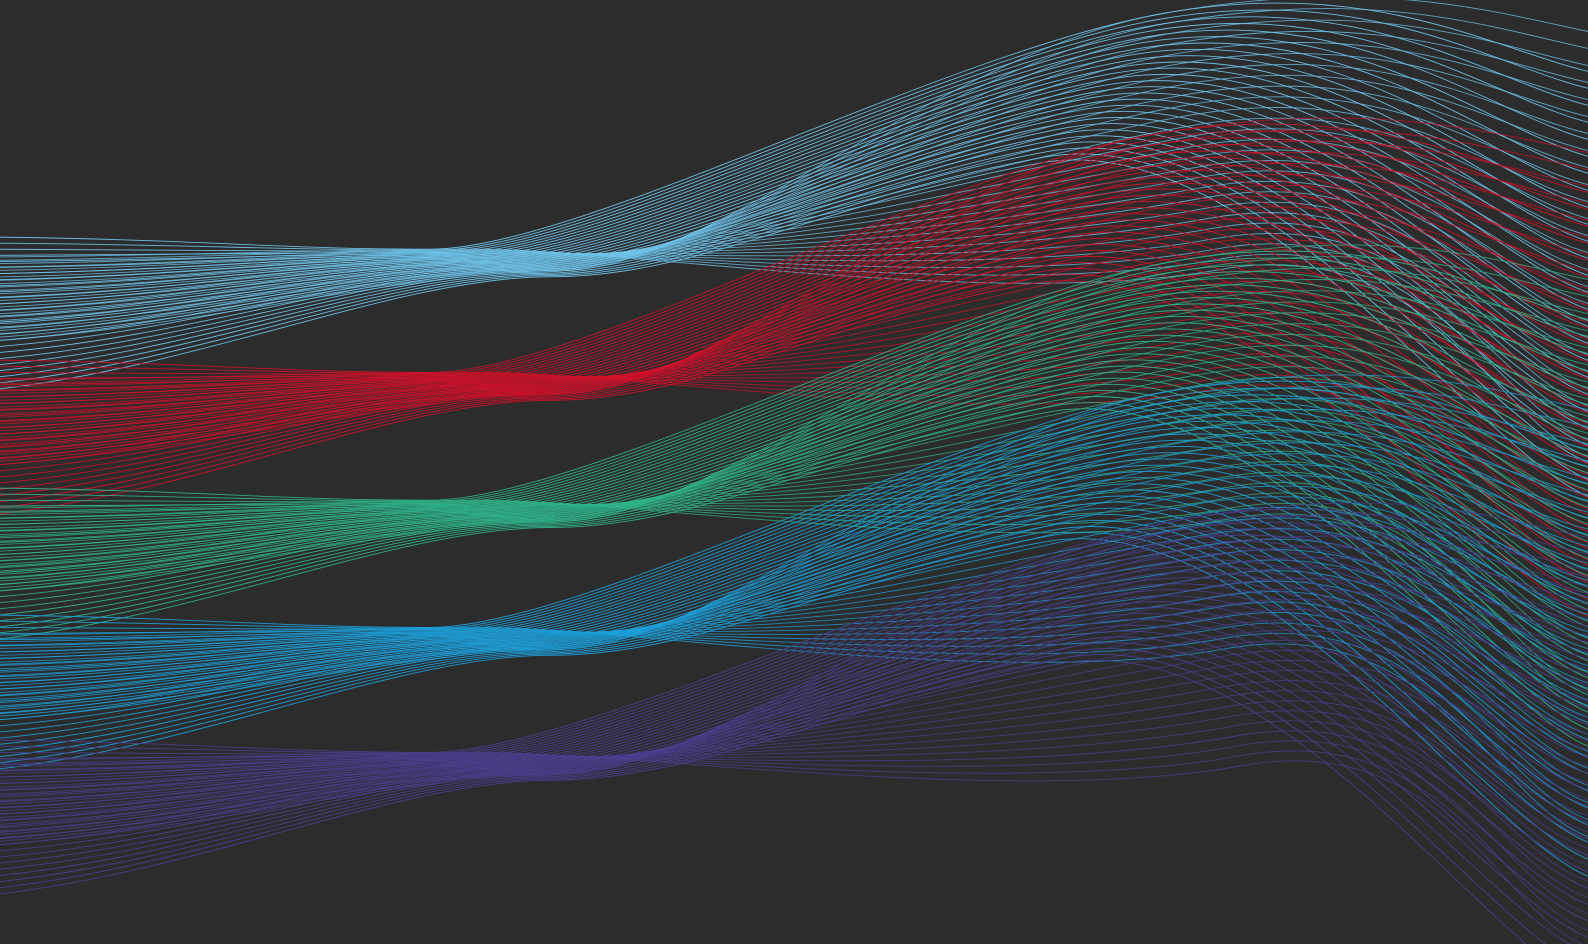 The image size is (1588, 944). I want to click on blue-band-line, so click(794, 604).